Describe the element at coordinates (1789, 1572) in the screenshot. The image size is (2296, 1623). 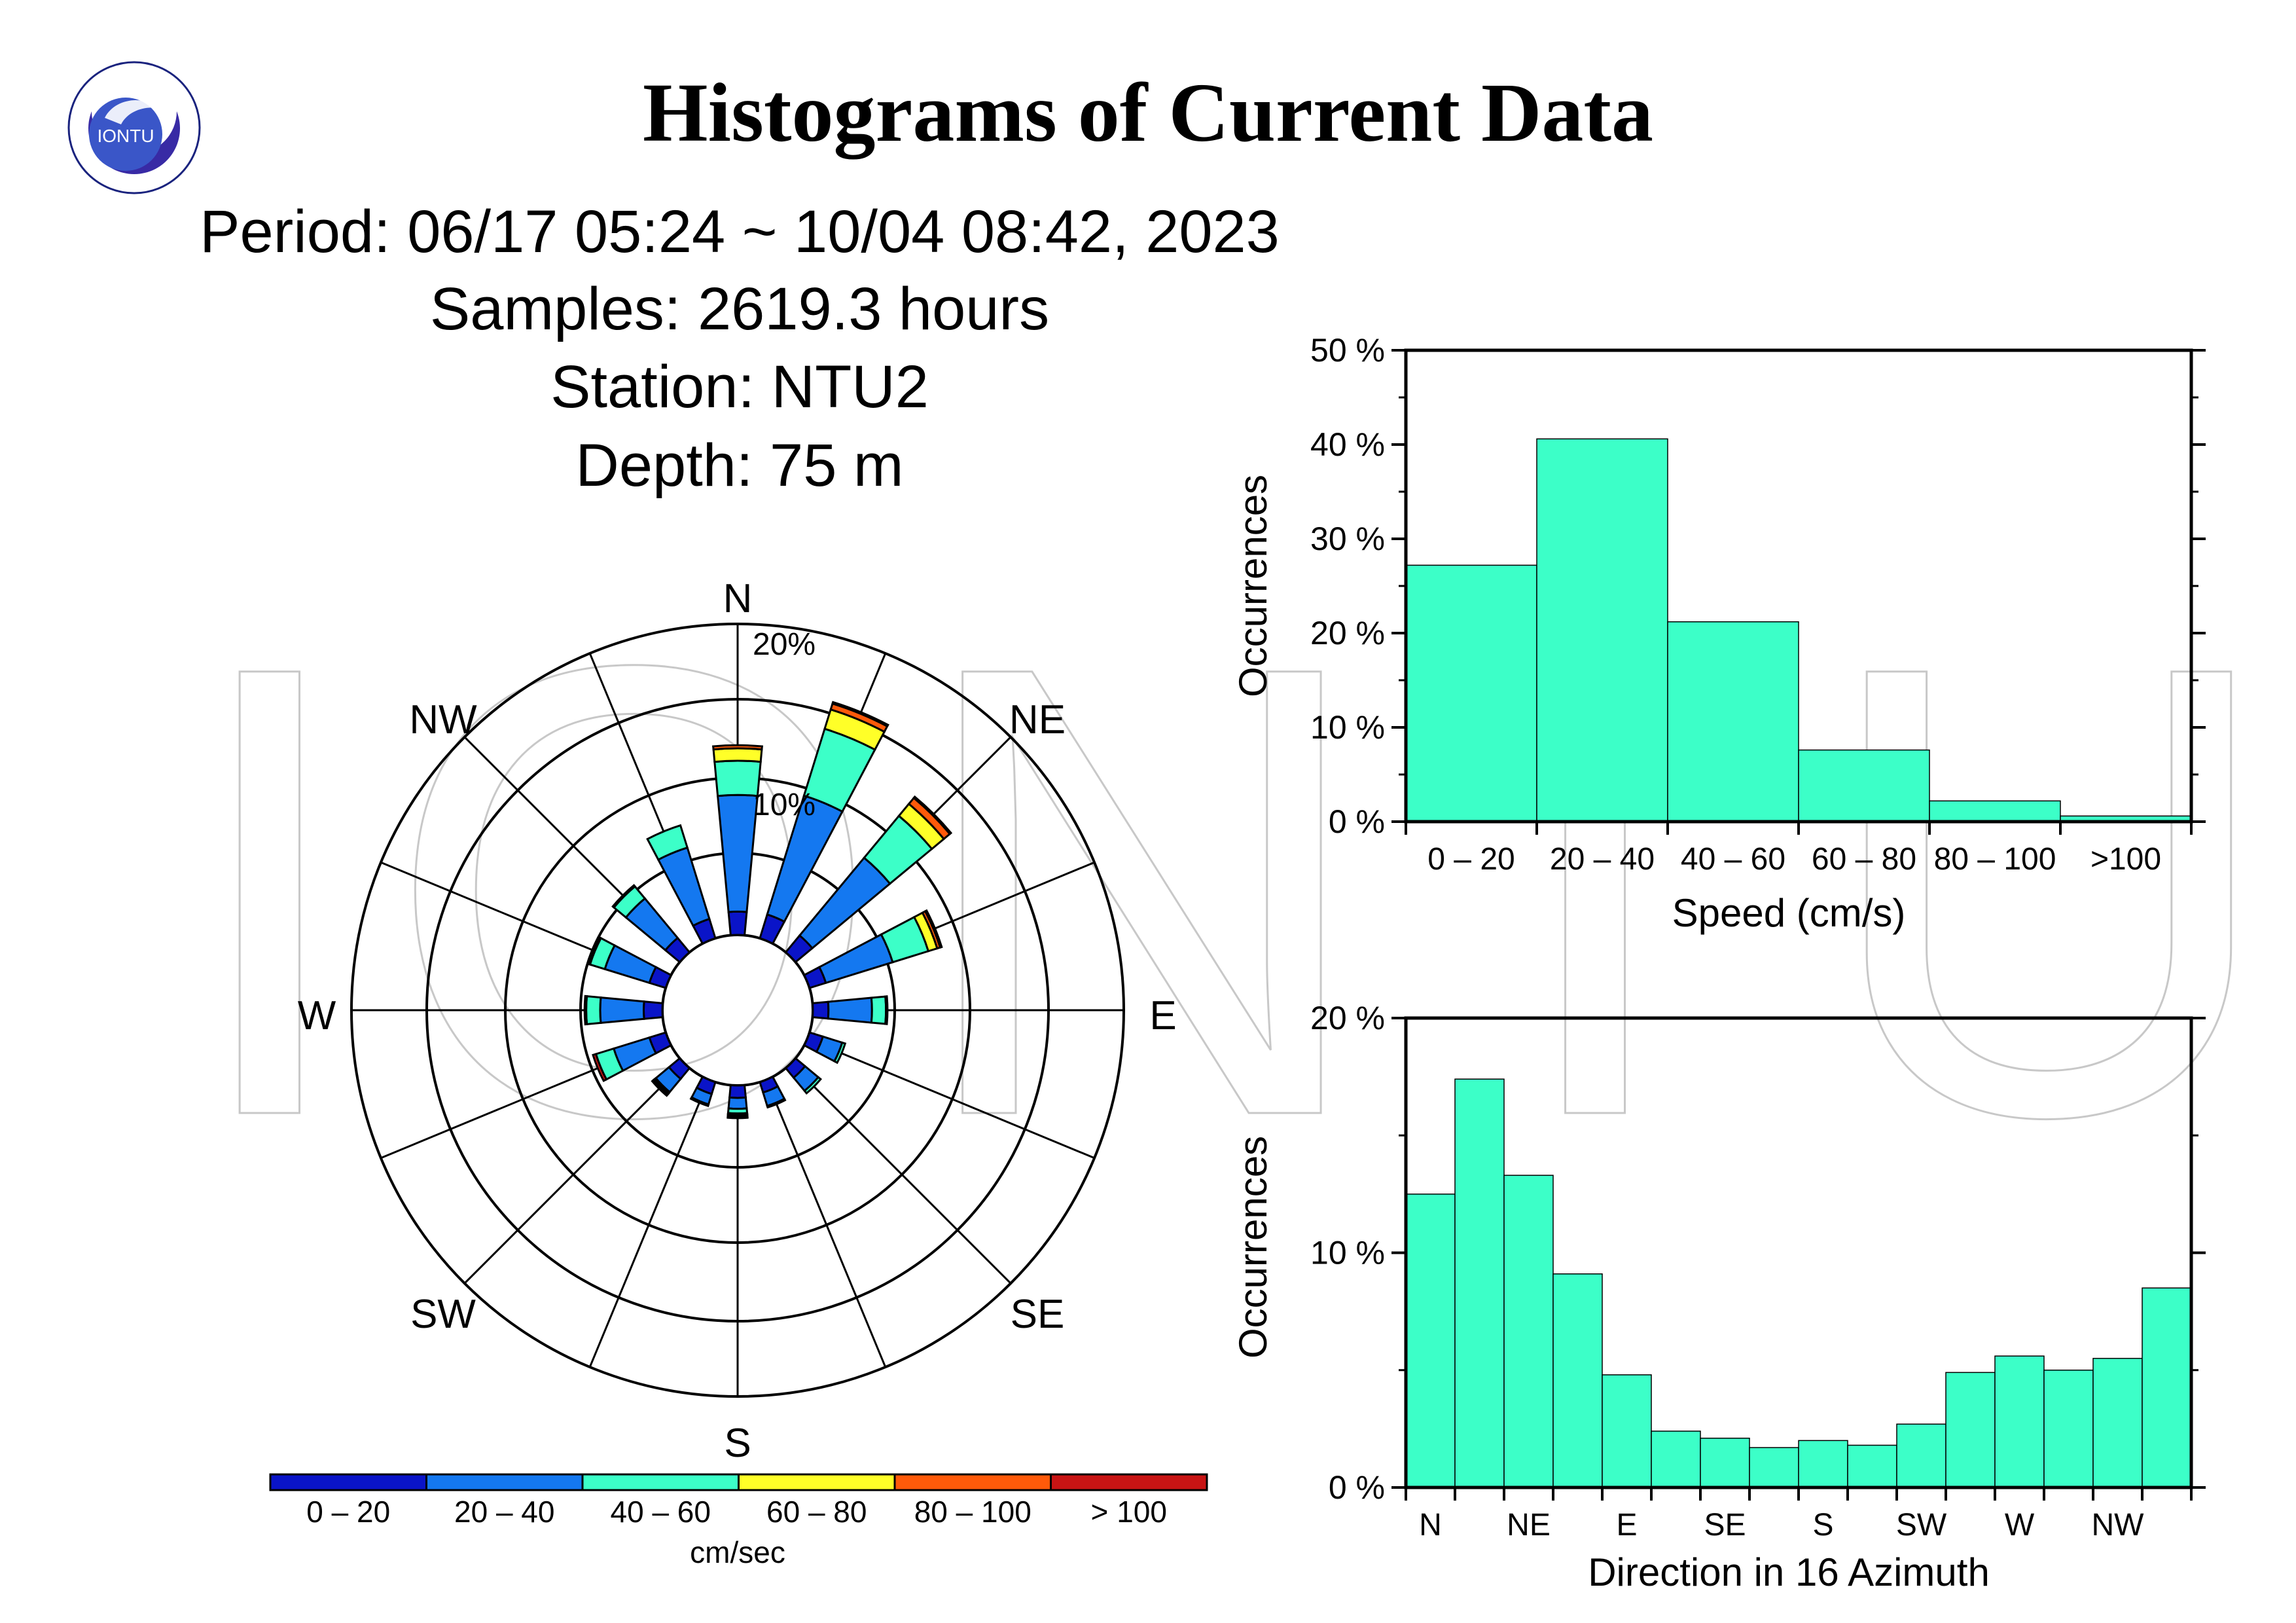
I see `direction-xlabel: Direction in 16 Azimuth` at that location.